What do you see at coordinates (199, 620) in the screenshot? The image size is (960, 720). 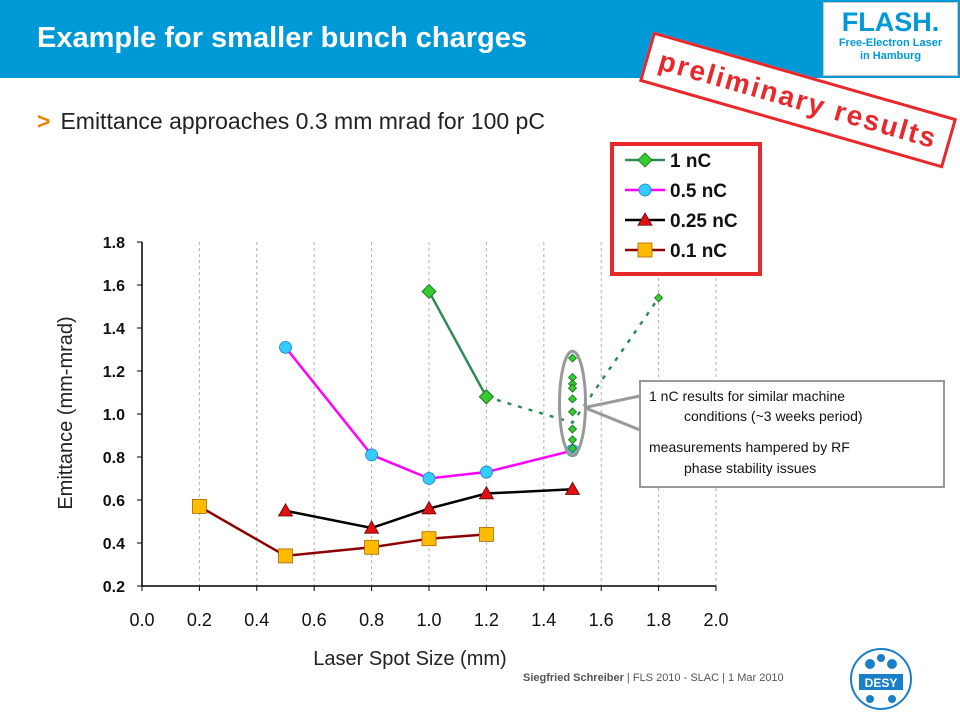 I see `x-tick-label: 0.2` at bounding box center [199, 620].